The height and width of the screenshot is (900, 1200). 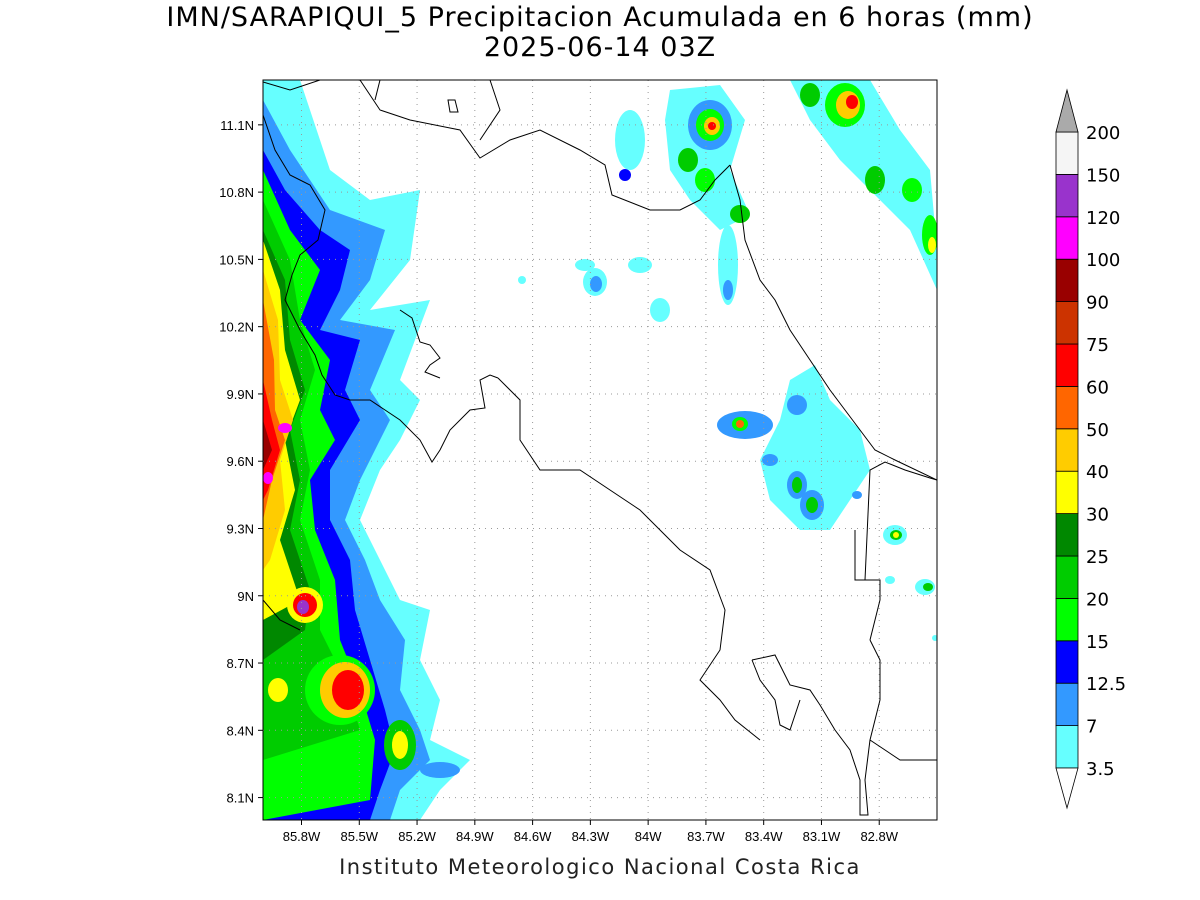 I want to click on colorbar-level-label: 12.5, so click(x=1106, y=684).